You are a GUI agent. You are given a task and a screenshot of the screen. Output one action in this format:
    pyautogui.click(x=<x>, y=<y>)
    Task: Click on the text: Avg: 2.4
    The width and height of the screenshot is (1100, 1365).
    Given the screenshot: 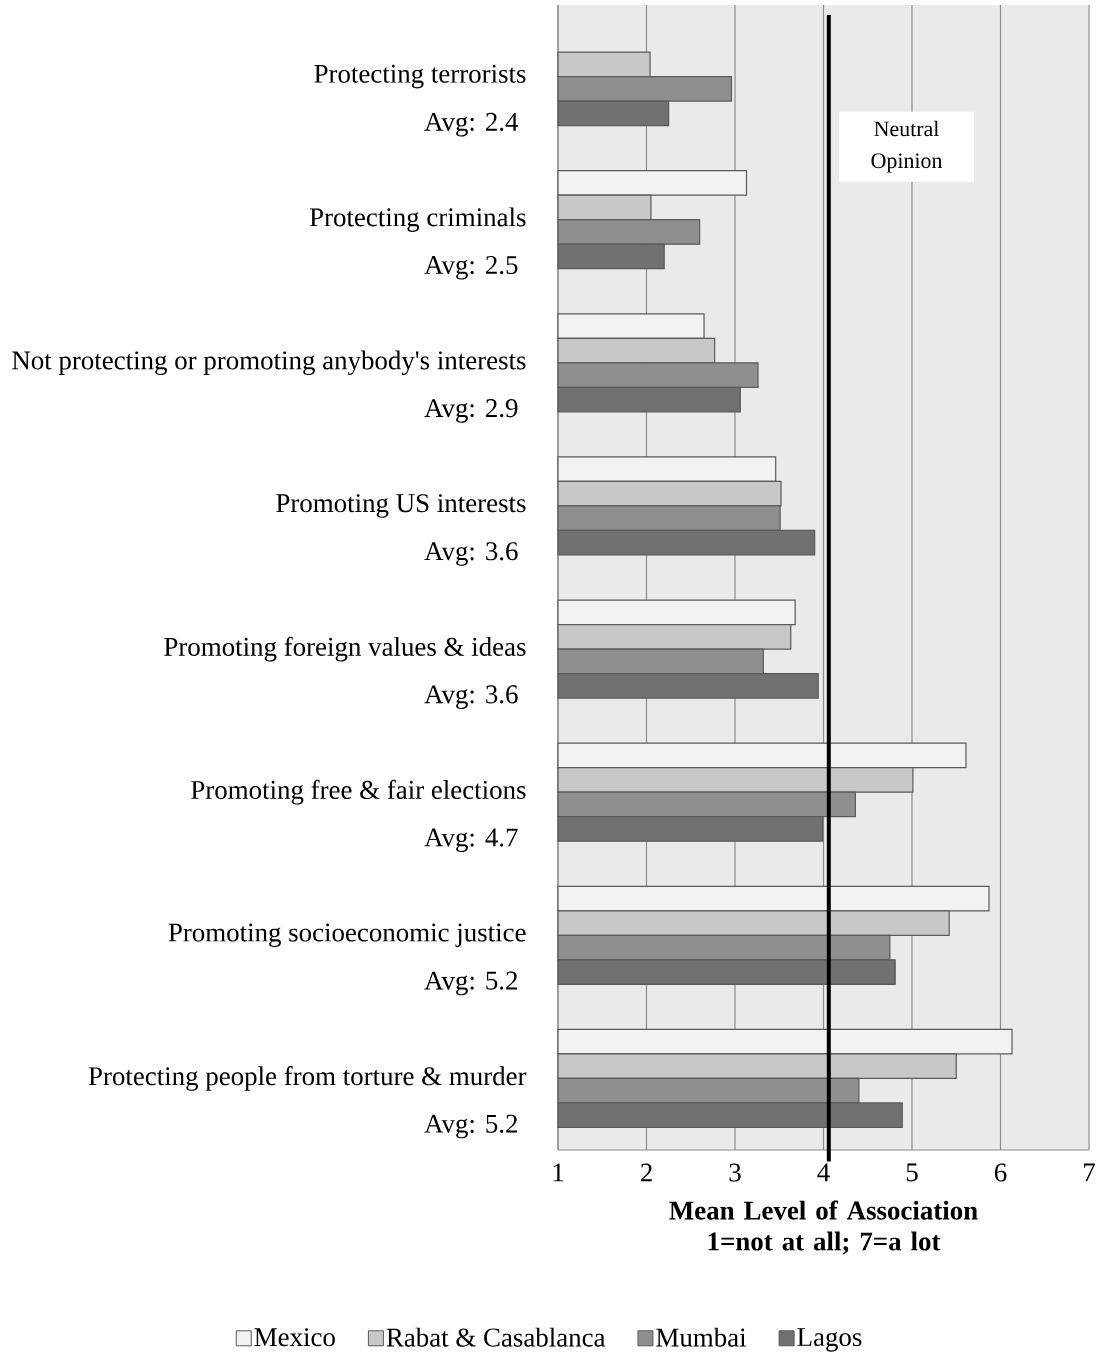 What is the action you would take?
    pyautogui.click(x=471, y=124)
    